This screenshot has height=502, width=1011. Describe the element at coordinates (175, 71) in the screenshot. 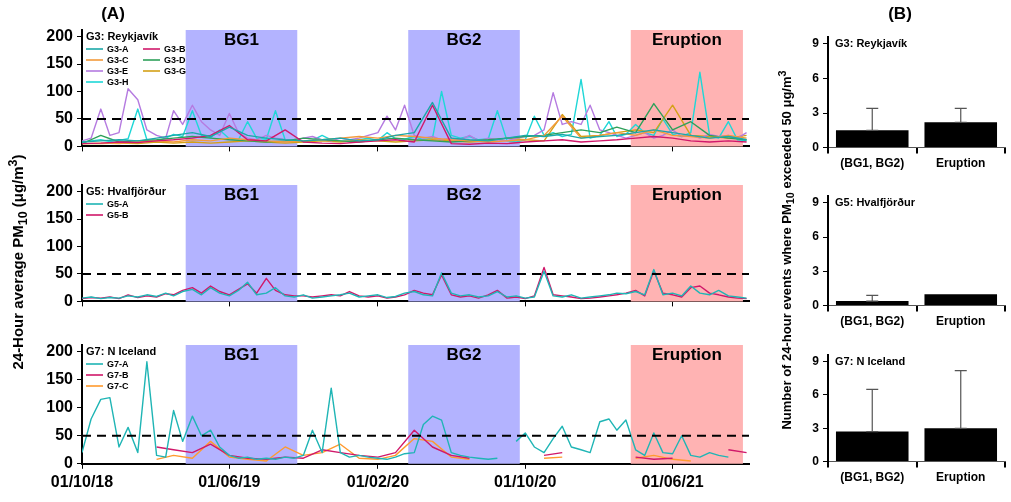

I see `legend-label: G3-G` at that location.